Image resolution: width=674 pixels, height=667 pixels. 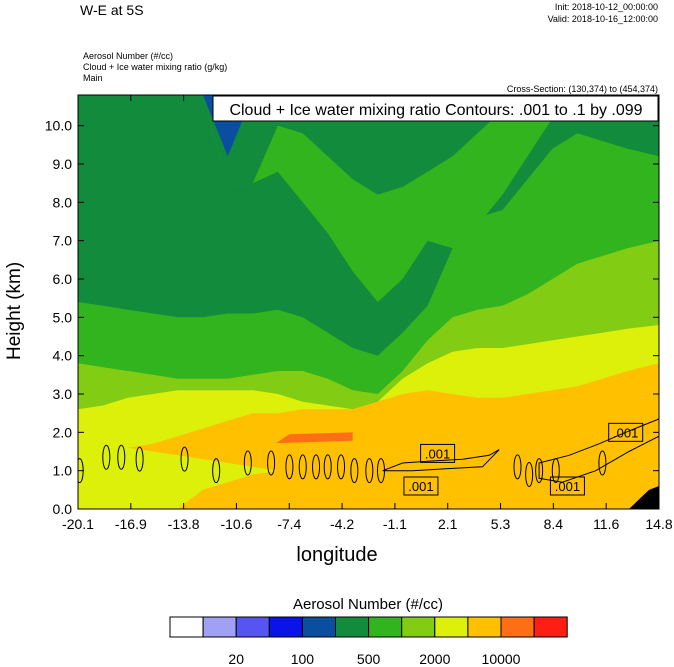 What do you see at coordinates (63, 509) in the screenshot?
I see `y-tick-label-0: 0.0` at bounding box center [63, 509].